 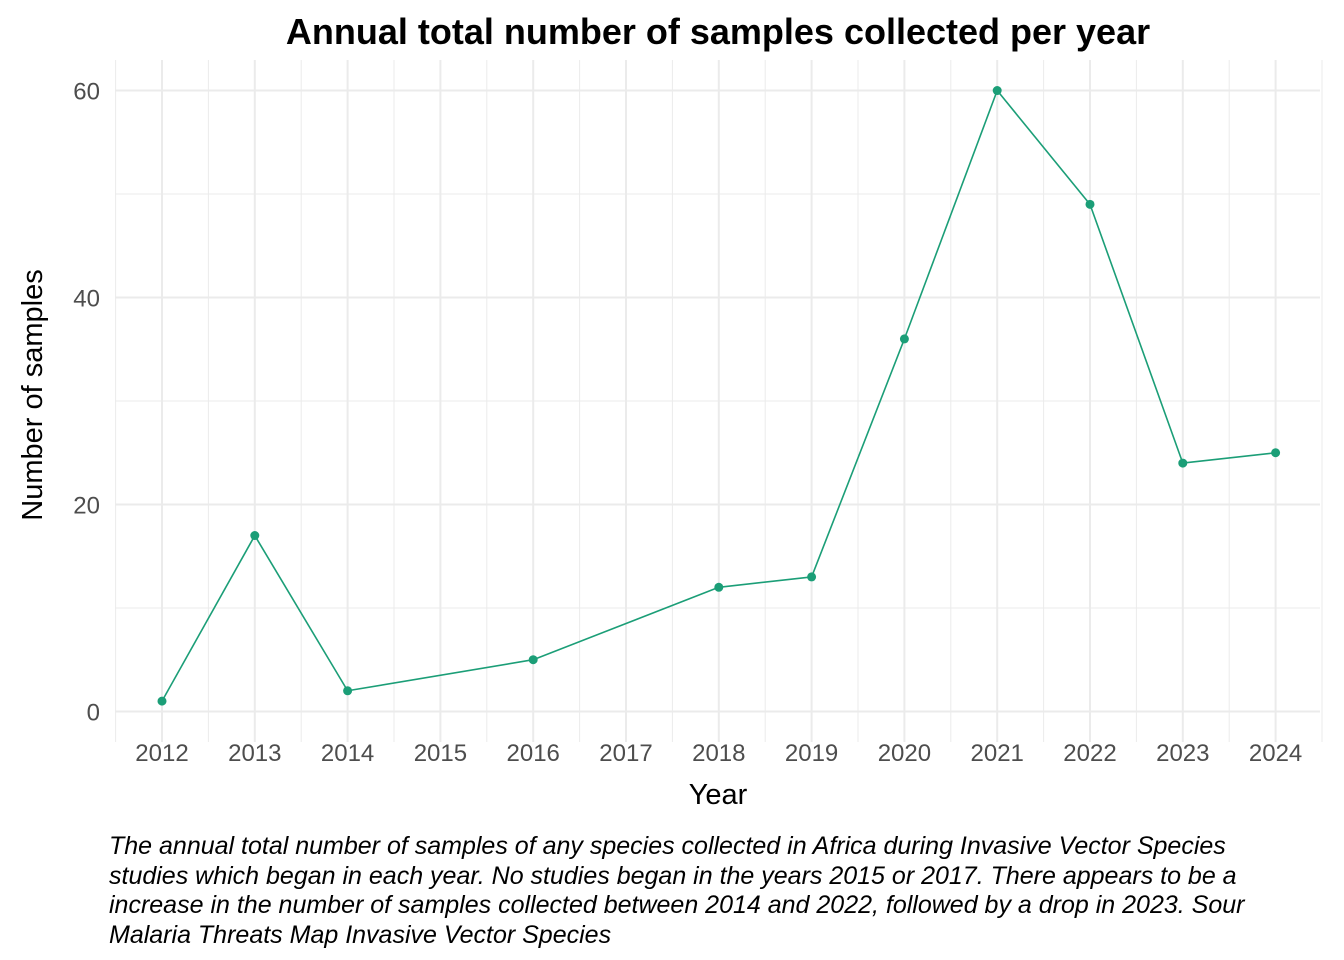 I want to click on x-tick-label: 2017, so click(x=625, y=753).